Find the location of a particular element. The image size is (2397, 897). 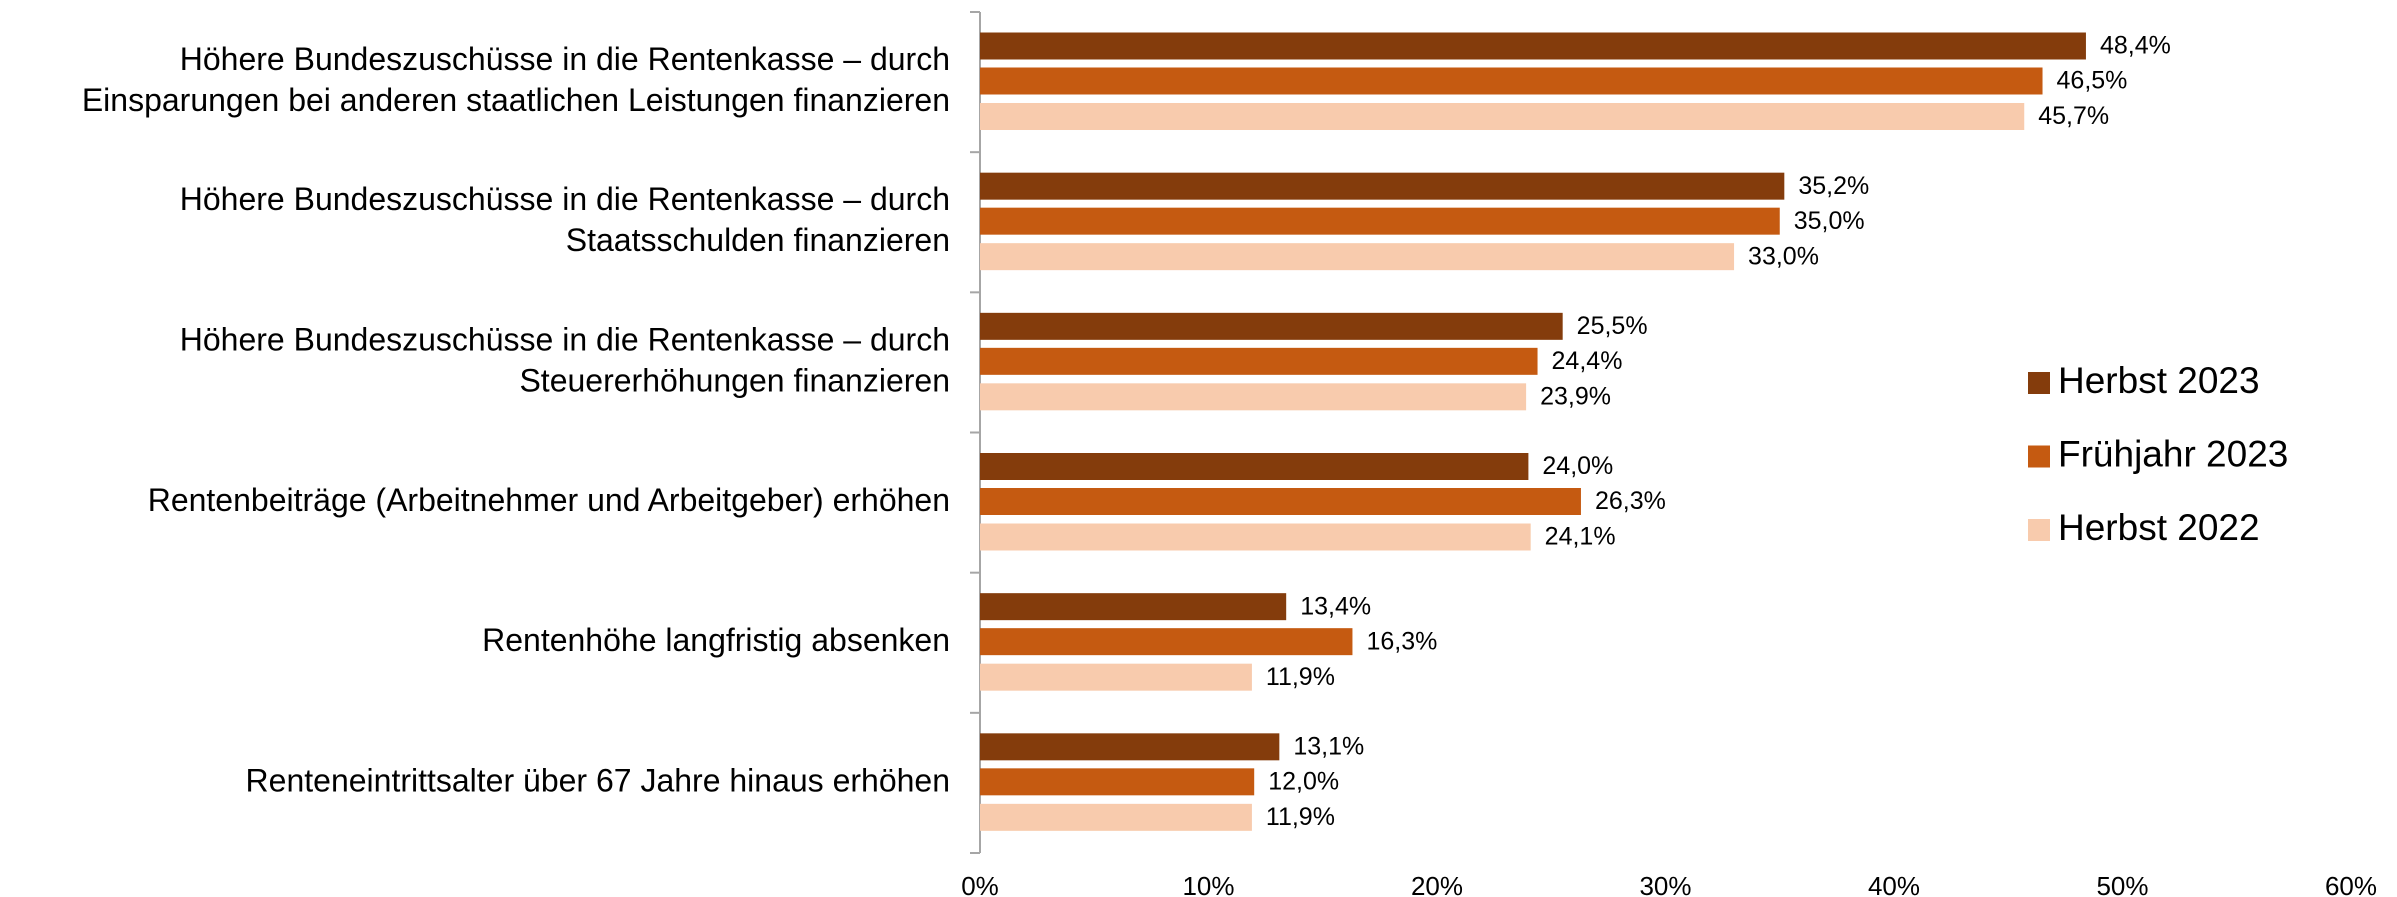

data-label: 23,9% is located at coordinates (1575, 396).